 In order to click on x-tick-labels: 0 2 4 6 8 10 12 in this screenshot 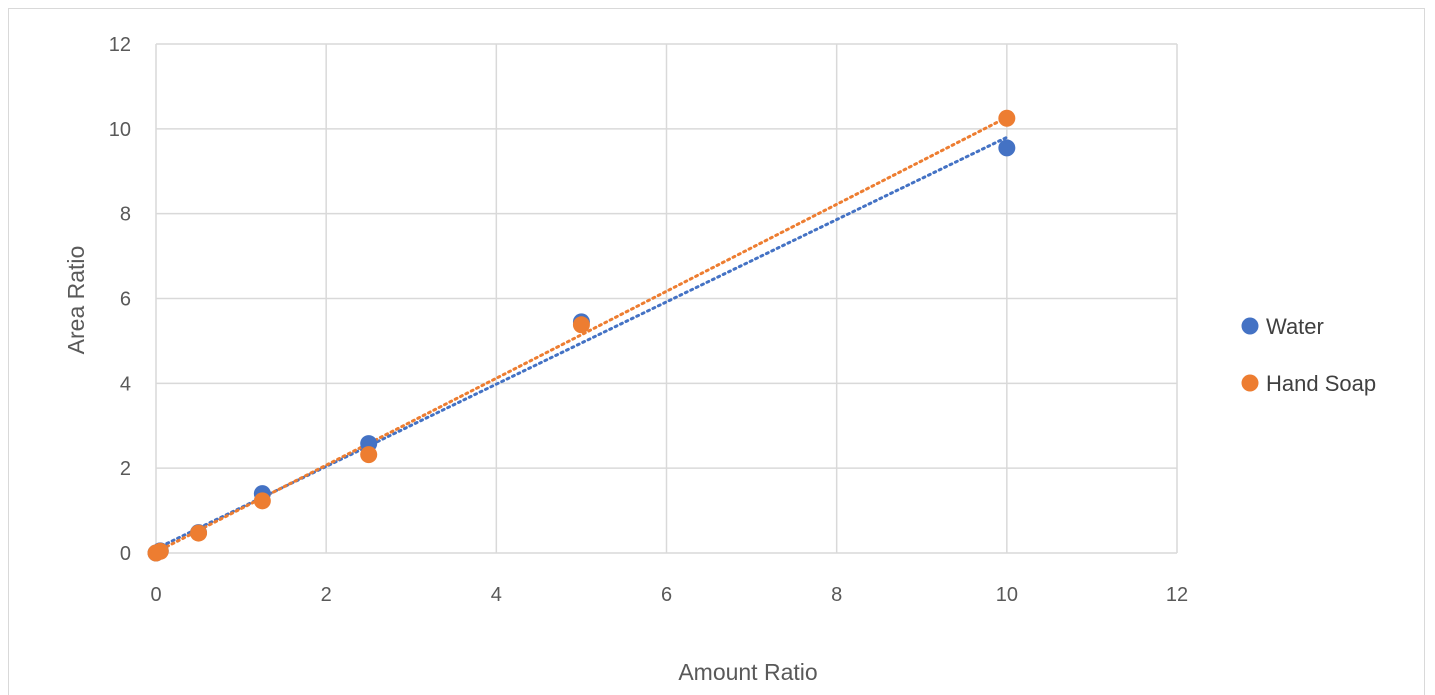, I will do `click(669, 595)`.